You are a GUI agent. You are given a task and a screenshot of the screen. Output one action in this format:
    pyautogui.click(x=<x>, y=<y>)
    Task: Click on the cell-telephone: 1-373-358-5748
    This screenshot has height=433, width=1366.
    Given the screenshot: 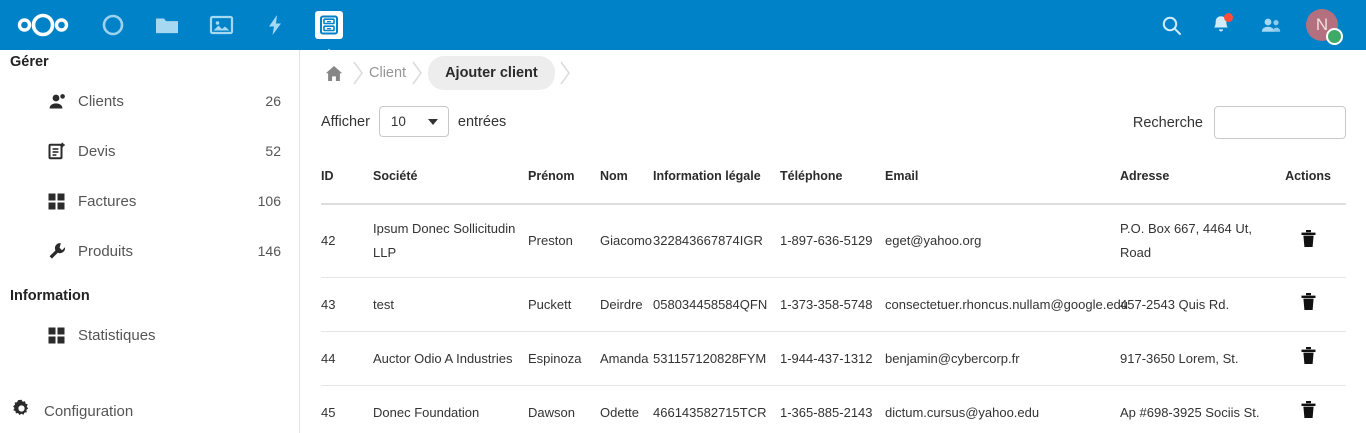 What is the action you would take?
    pyautogui.click(x=832, y=304)
    